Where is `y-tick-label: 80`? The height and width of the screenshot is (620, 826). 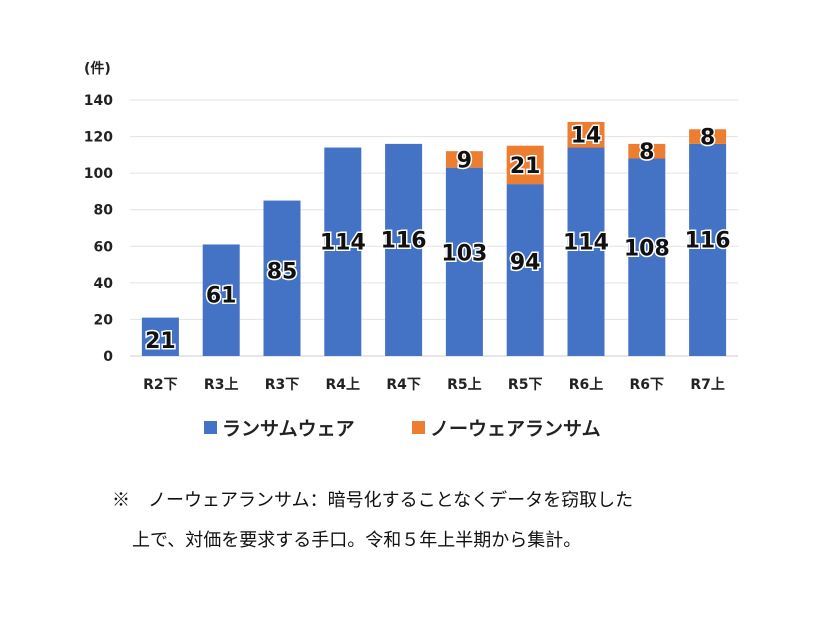 y-tick-label: 80 is located at coordinates (104, 211).